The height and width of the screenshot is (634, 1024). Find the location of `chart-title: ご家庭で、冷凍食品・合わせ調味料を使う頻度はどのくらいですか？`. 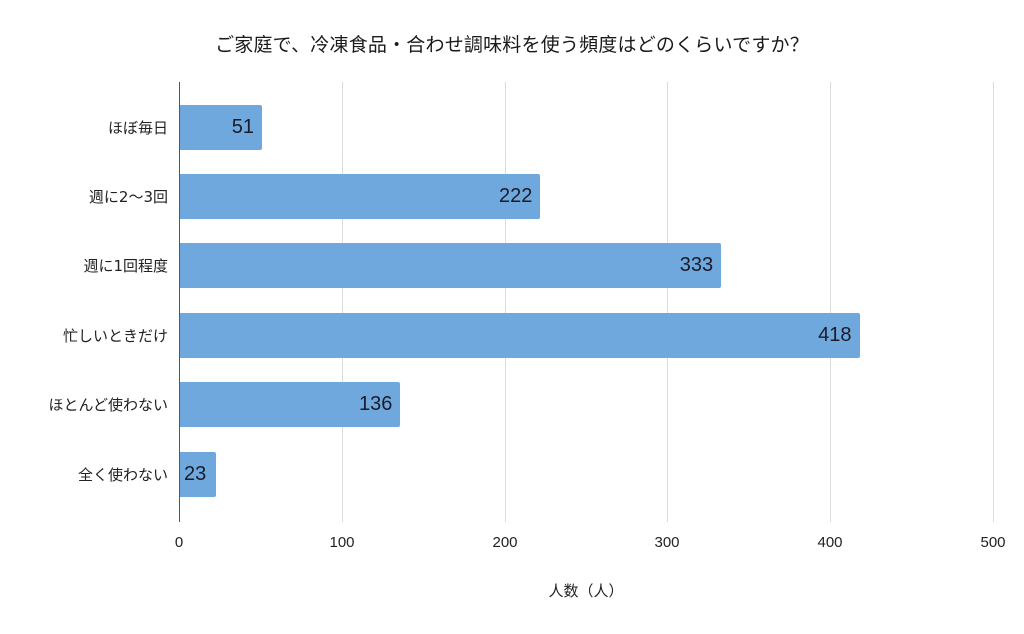

chart-title: ご家庭で、冷凍食品・合わせ調味料を使う頻度はどのくらいですか？ is located at coordinates (512, 45).